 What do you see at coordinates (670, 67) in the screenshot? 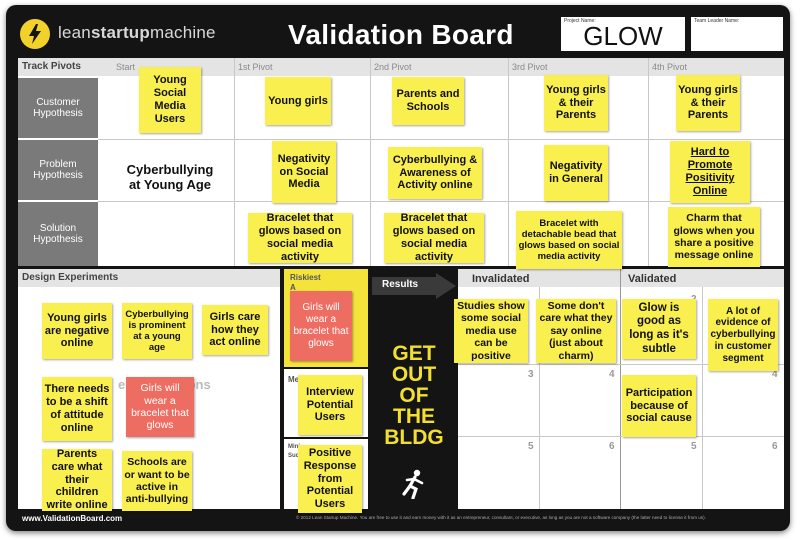
I see `pivot-header-4th: 4th Pivot` at bounding box center [670, 67].